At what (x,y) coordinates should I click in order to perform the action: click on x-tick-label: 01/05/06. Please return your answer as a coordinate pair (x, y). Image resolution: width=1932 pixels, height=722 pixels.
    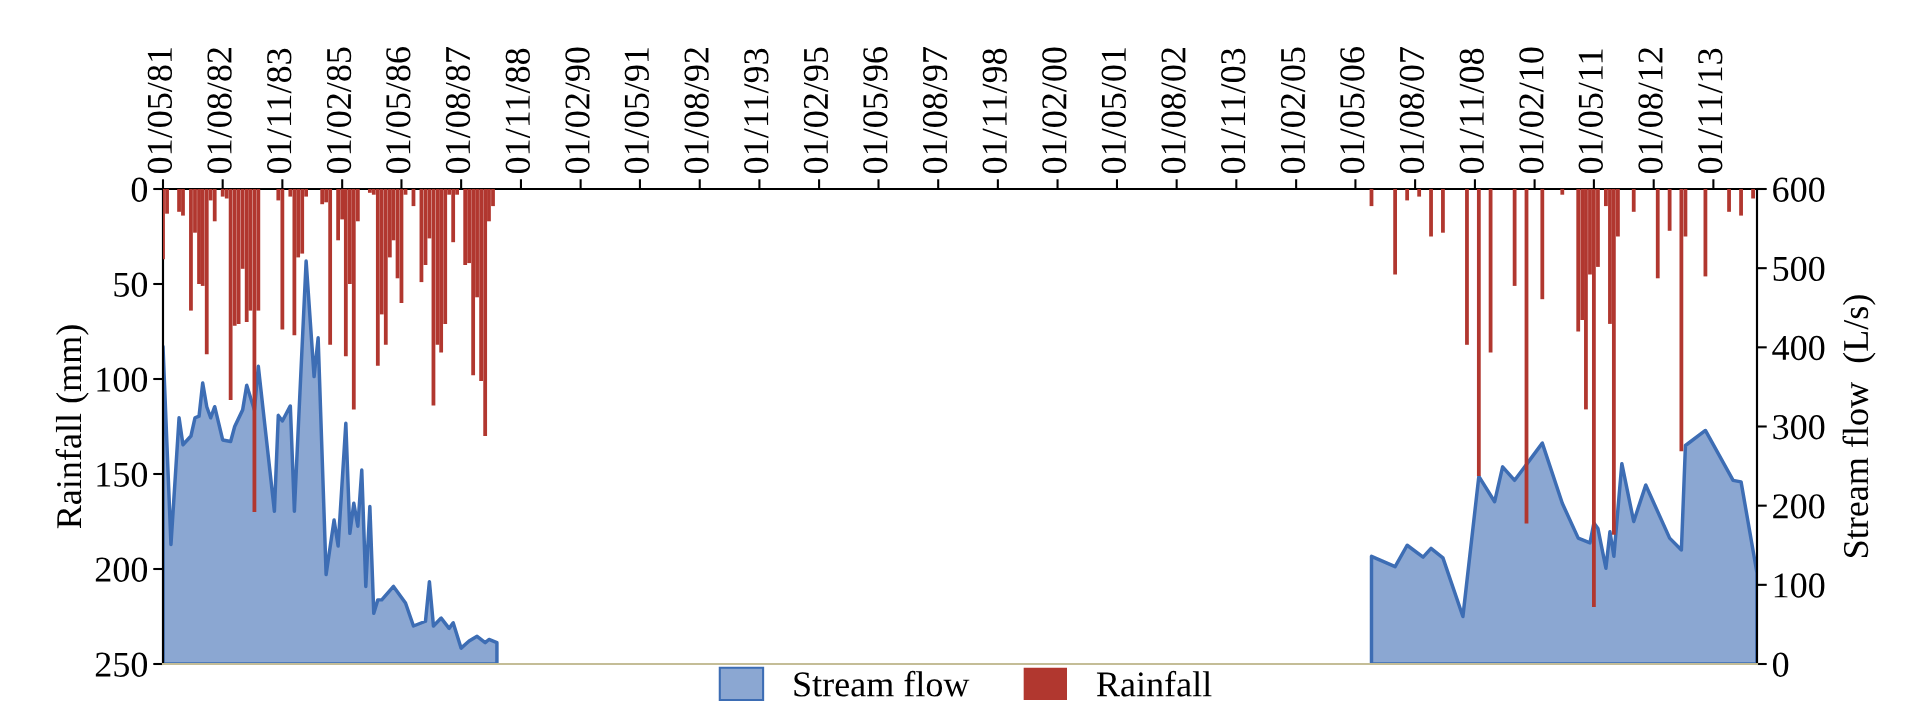
    Looking at the image, I should click on (1352, 110).